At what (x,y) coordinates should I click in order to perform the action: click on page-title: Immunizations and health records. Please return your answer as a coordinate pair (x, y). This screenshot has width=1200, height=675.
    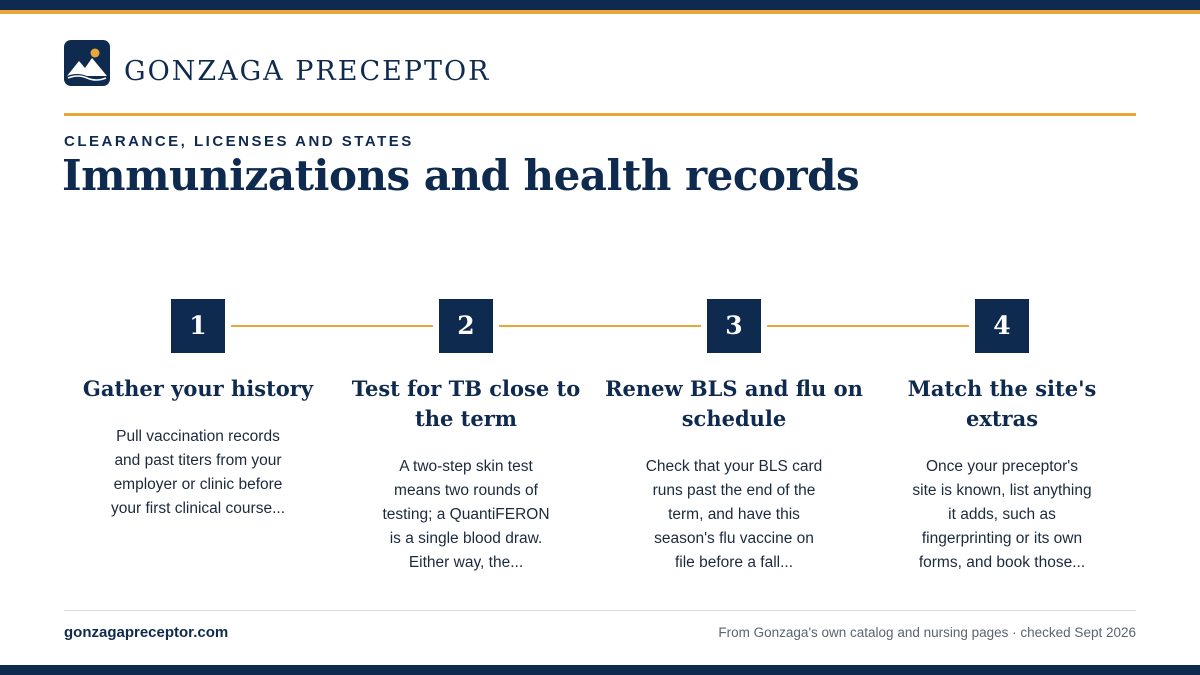
    Looking at the image, I should click on (461, 175).